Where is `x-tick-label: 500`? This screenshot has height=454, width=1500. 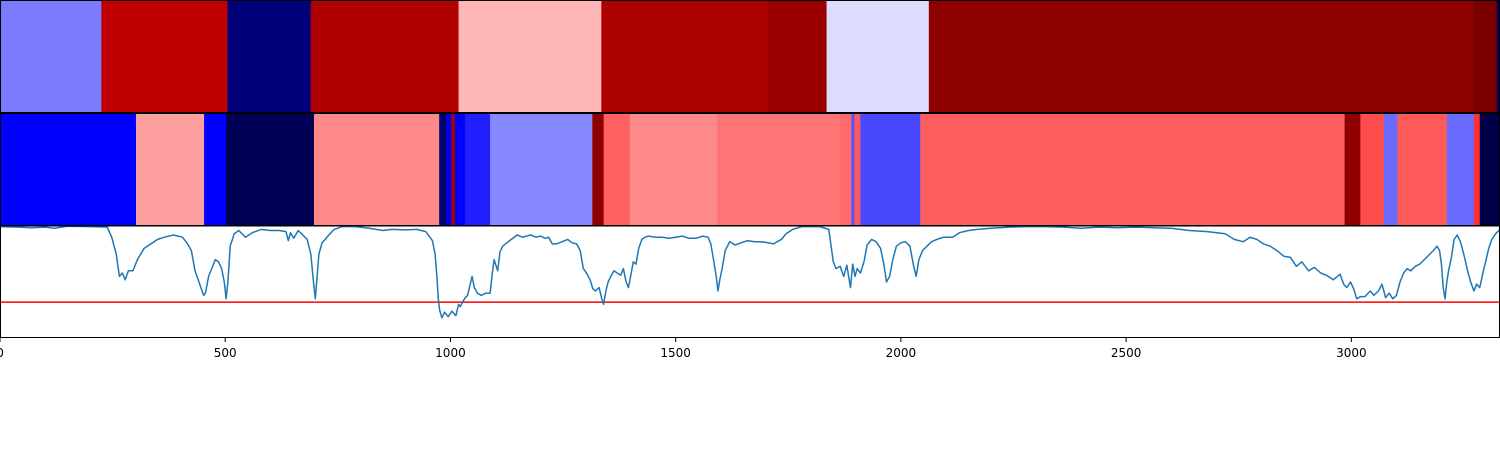
x-tick-label: 500 is located at coordinates (225, 353).